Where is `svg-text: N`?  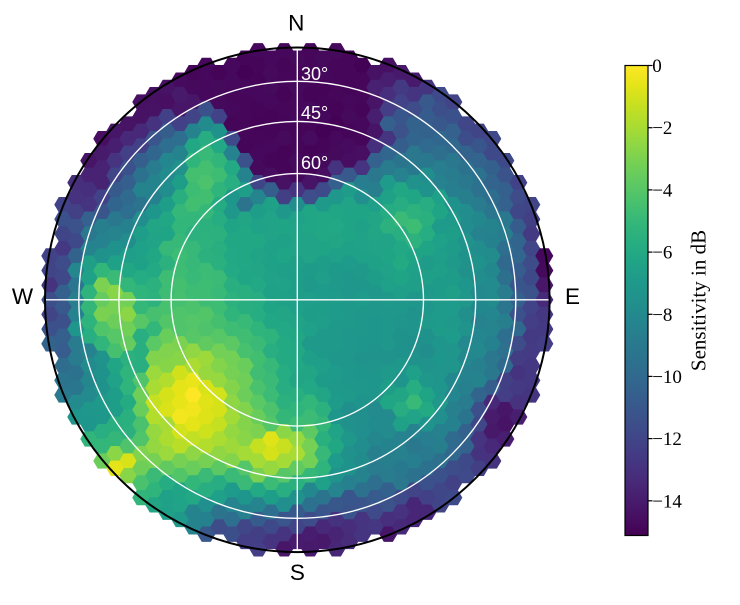 svg-text: N is located at coordinates (296, 23).